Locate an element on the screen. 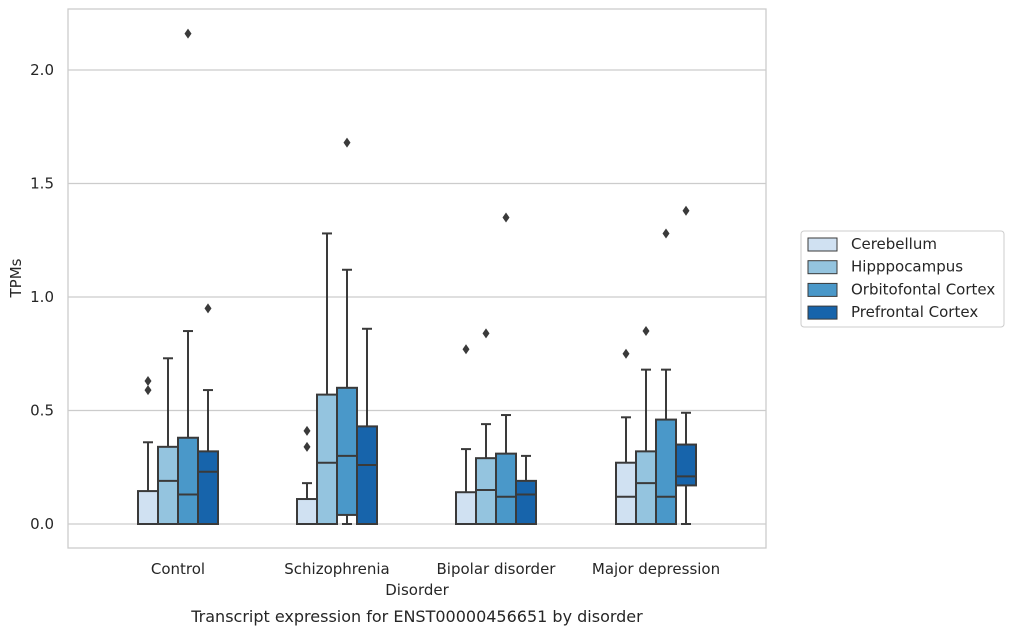  legend-item: Cerebellum is located at coordinates (872, 244).